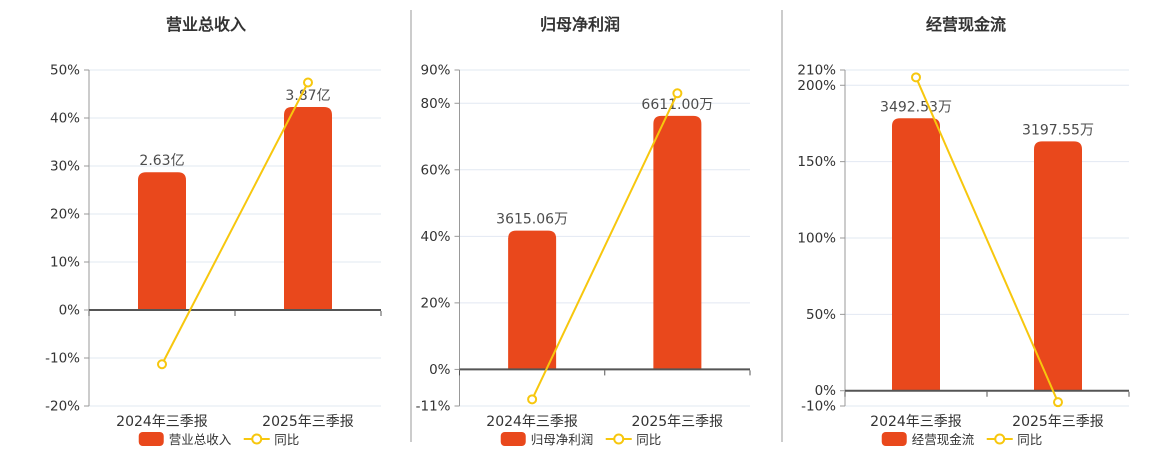 This screenshot has height=450, width=1160. What do you see at coordinates (532, 399) in the screenshot?
I see `yoy-point-net-profit-2024-q3` at bounding box center [532, 399].